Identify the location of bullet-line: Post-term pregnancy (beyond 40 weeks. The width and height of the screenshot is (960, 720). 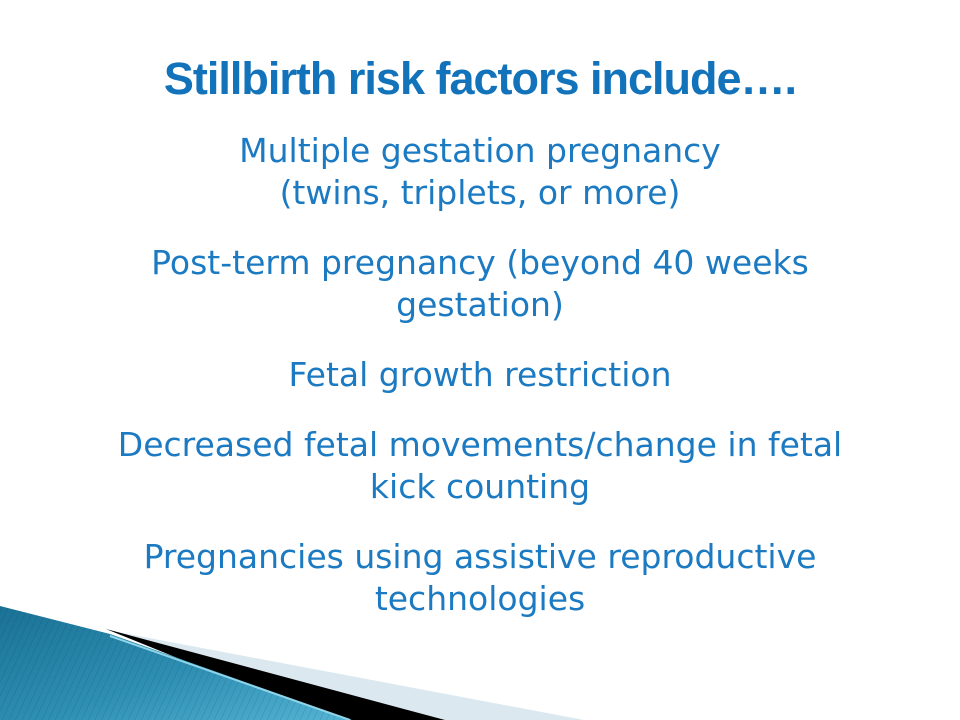
(480, 262).